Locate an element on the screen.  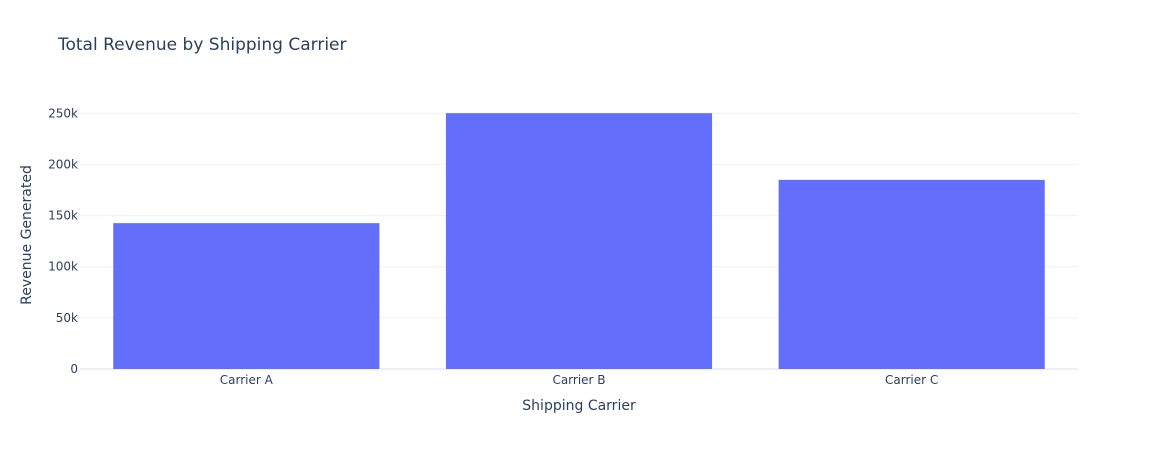
y-tick-label: 0 is located at coordinates (74, 369).